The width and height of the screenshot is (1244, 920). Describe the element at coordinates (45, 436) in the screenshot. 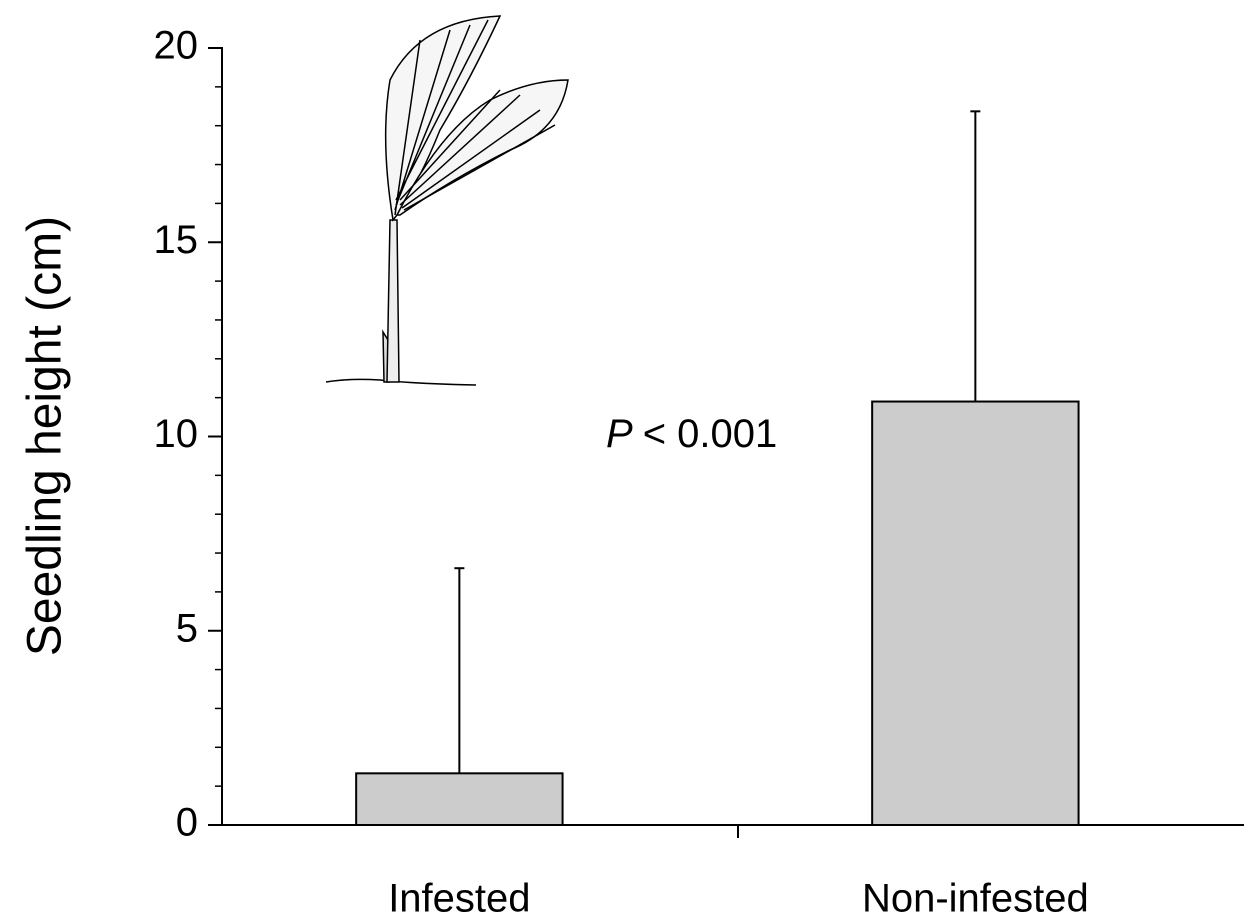

I see `y-axis-title: Seedling height (cm)` at that location.